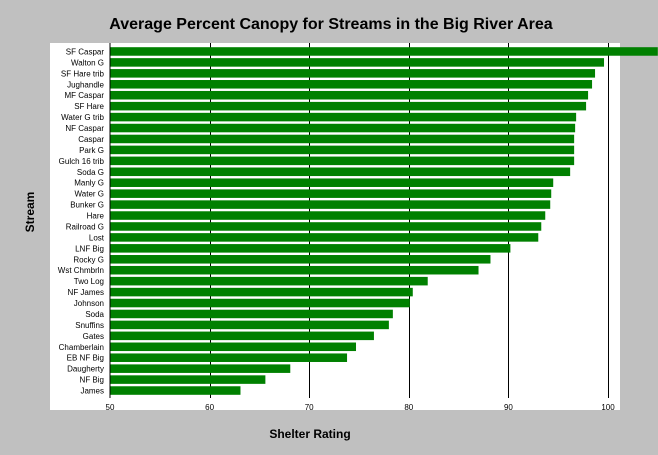 The width and height of the screenshot is (658, 455). What do you see at coordinates (30, 212) in the screenshot?
I see `y-axis-title: Stream` at bounding box center [30, 212].